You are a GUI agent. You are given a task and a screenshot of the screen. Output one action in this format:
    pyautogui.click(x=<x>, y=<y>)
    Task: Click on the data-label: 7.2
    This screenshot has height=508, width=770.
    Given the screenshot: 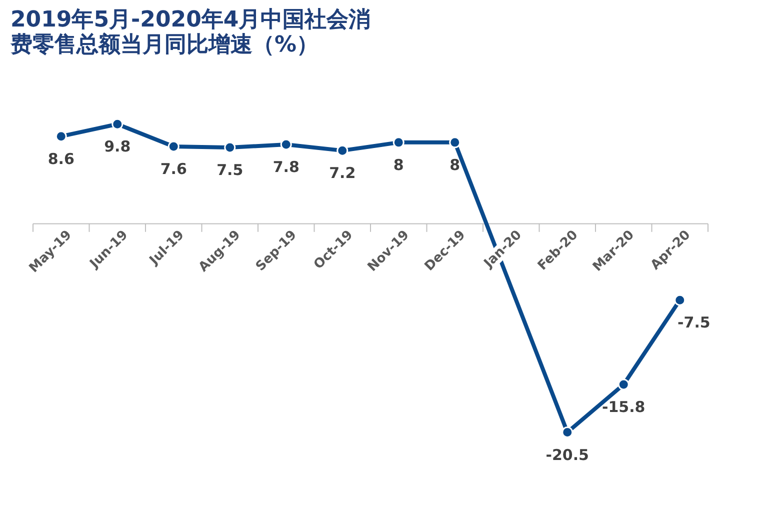 What is the action you would take?
    pyautogui.click(x=342, y=173)
    